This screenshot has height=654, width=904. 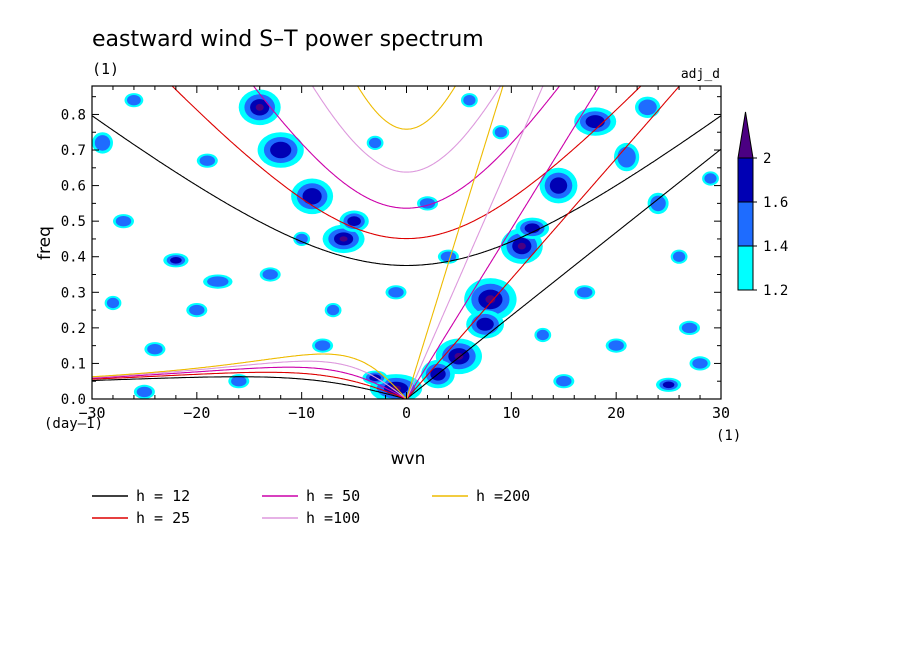 I want to click on curve-kelvin-h12, so click(x=563, y=273).